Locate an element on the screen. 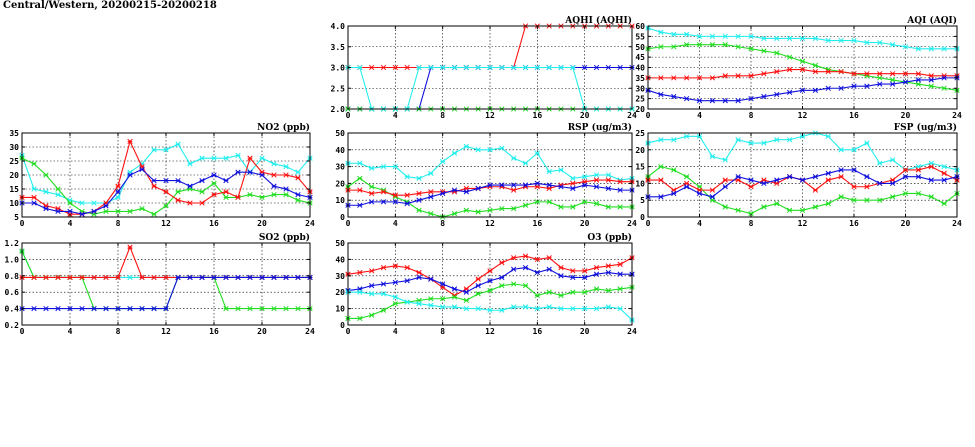 The image size is (975, 447). y-tick-label: 20 is located at coordinates (14, 175).